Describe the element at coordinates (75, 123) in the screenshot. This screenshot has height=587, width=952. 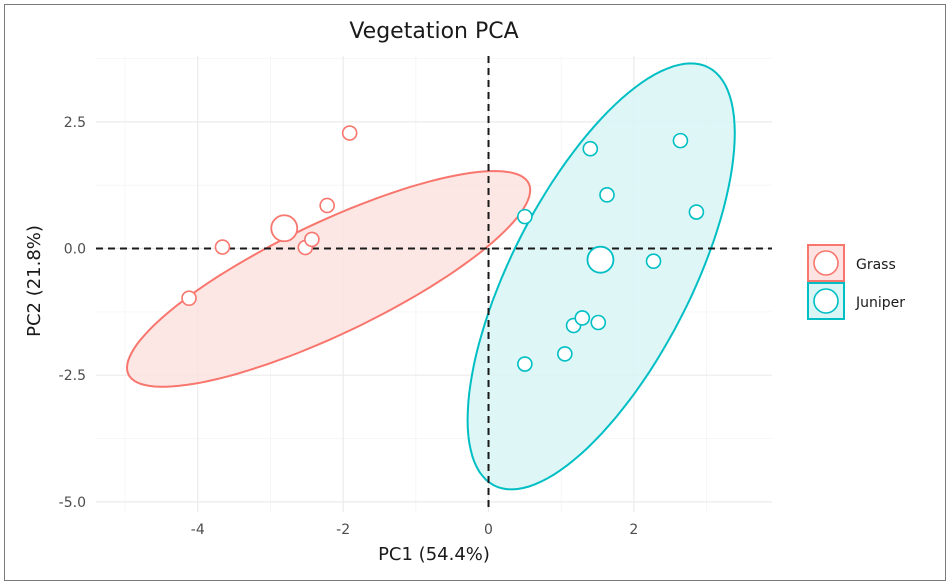
I see `y-tick-label: 2.5` at that location.